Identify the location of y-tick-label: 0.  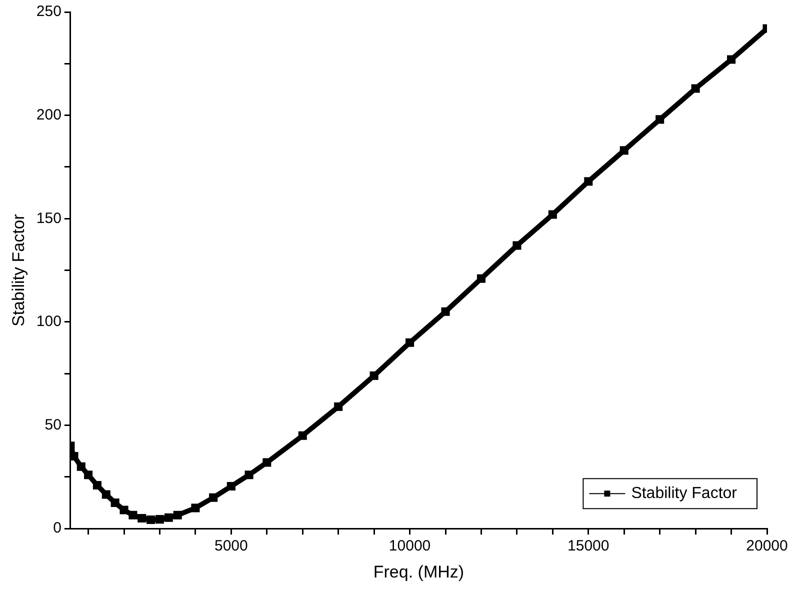
(57, 528).